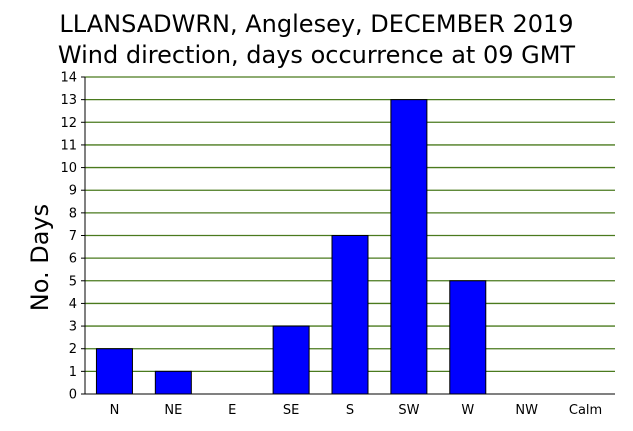 The image size is (633, 431). Describe the element at coordinates (173, 382) in the screenshot. I see `bar-ne` at that location.